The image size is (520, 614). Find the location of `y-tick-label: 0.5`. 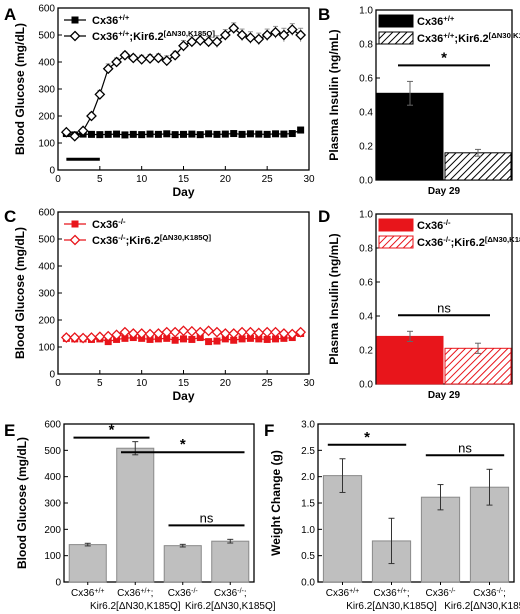

y-tick-label: 0.5 is located at coordinates (308, 556).